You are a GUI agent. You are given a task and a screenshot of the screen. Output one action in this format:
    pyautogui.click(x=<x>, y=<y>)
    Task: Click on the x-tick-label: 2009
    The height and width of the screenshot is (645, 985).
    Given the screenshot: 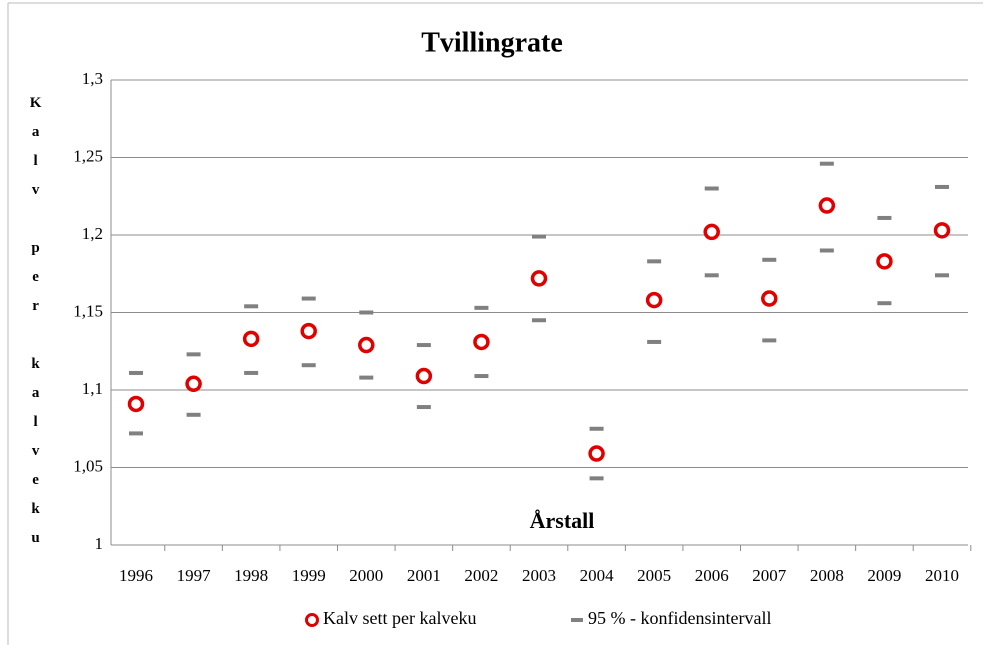 What is the action you would take?
    pyautogui.click(x=884, y=575)
    